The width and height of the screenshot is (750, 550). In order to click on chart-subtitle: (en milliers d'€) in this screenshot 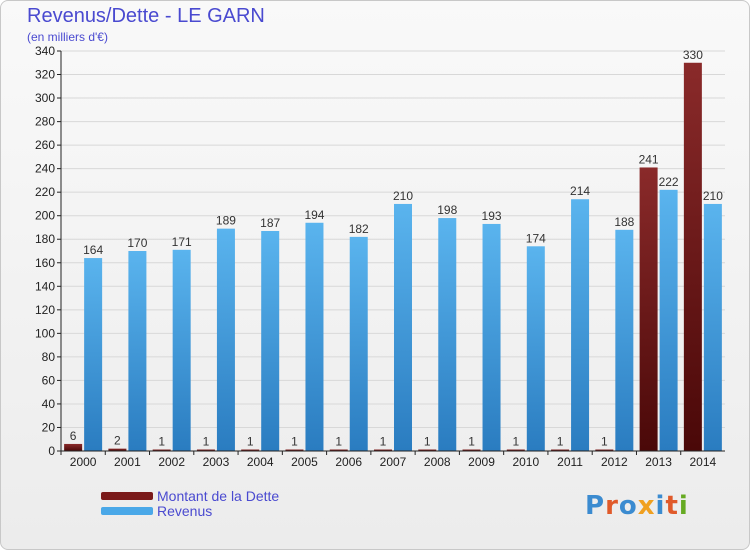, I will do `click(67, 37)`.